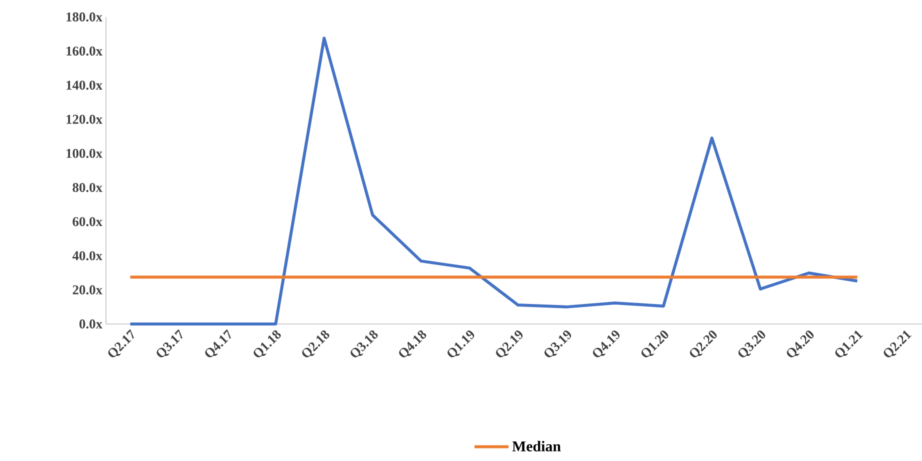 The width and height of the screenshot is (922, 461). Describe the element at coordinates (87, 289) in the screenshot. I see `y-tick-label: 20.0x` at that location.